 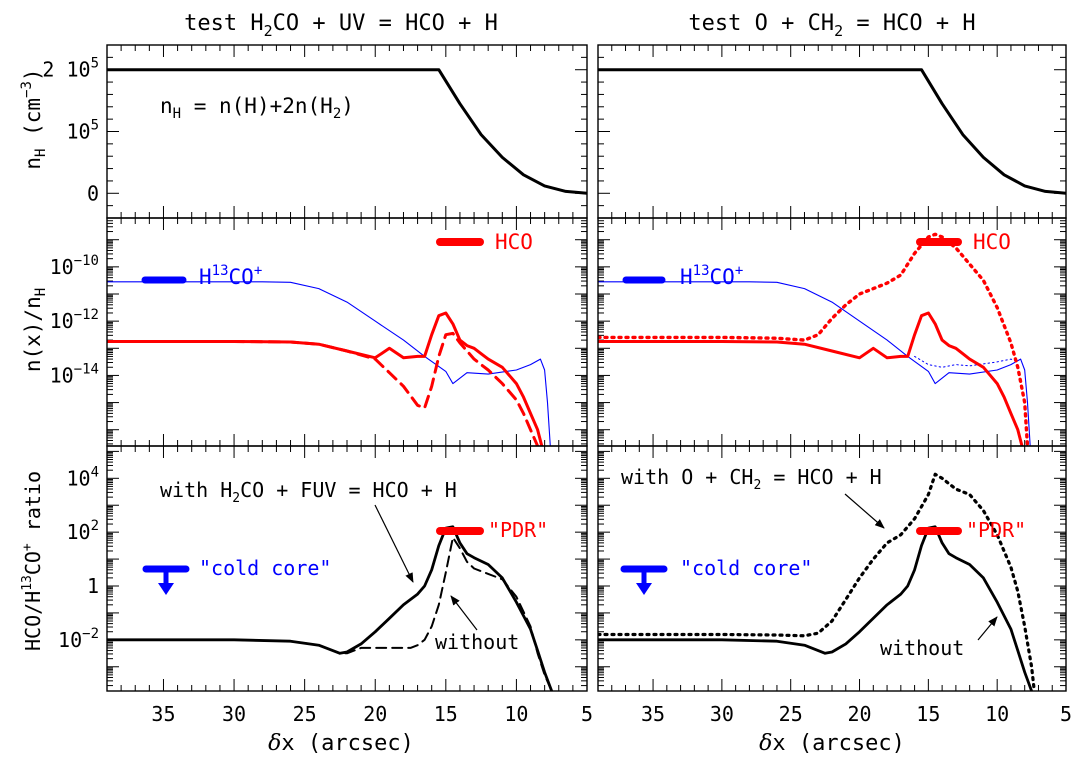 What do you see at coordinates (341, 25) in the screenshot?
I see `left-column-title: test H2CO + UV = HCO + H` at bounding box center [341, 25].